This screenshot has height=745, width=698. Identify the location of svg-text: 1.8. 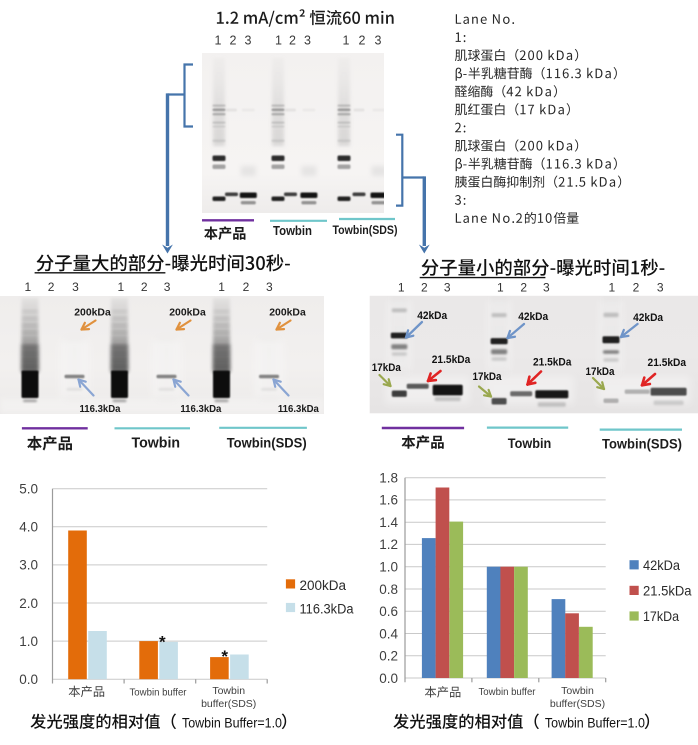
(388, 478).